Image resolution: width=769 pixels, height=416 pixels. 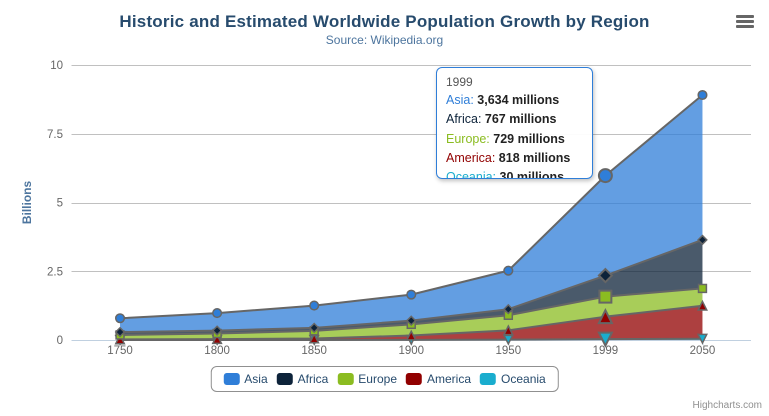 I want to click on tooltip-row: Africa: 767 millions, so click(x=514, y=119).